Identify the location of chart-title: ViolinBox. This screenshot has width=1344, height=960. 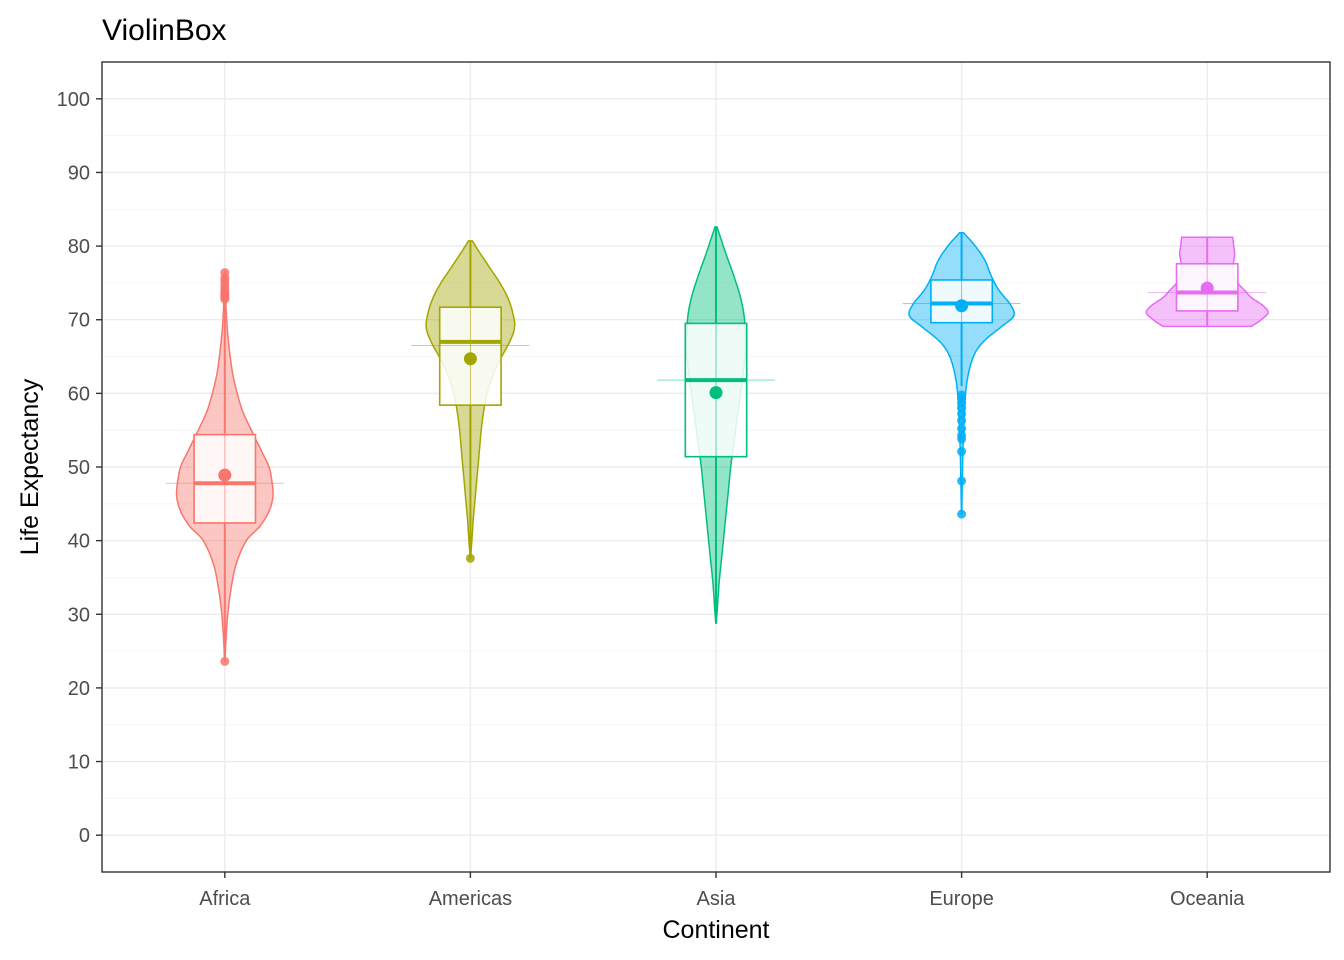
(164, 30).